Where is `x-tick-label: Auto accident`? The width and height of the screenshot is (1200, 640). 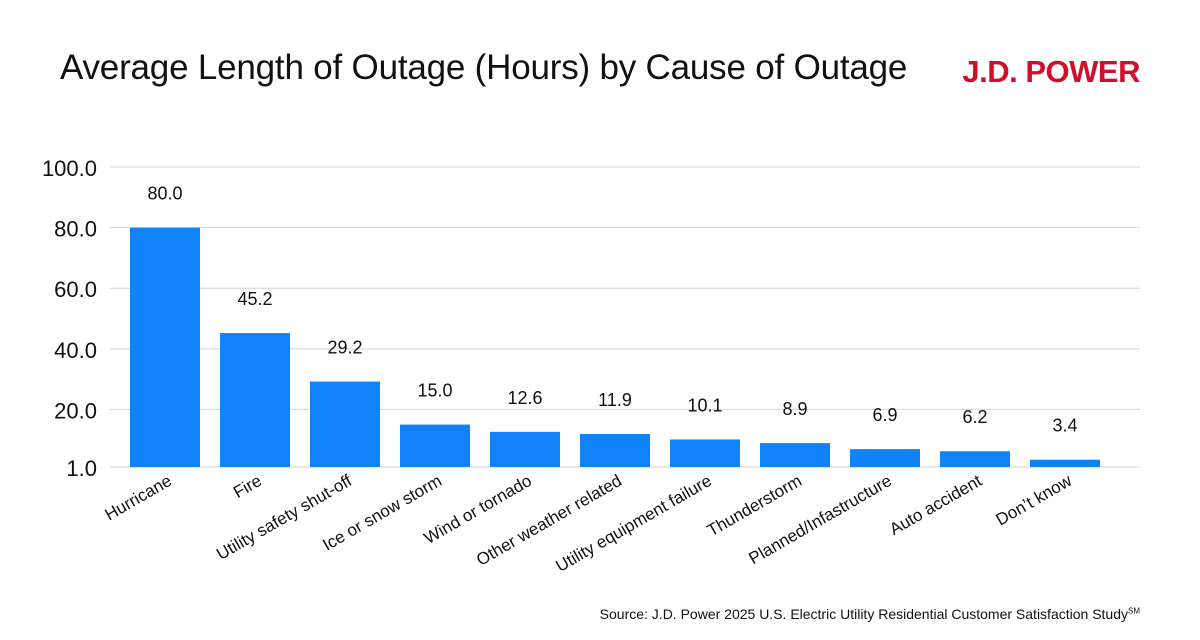
x-tick-label: Auto accident is located at coordinates (935, 505).